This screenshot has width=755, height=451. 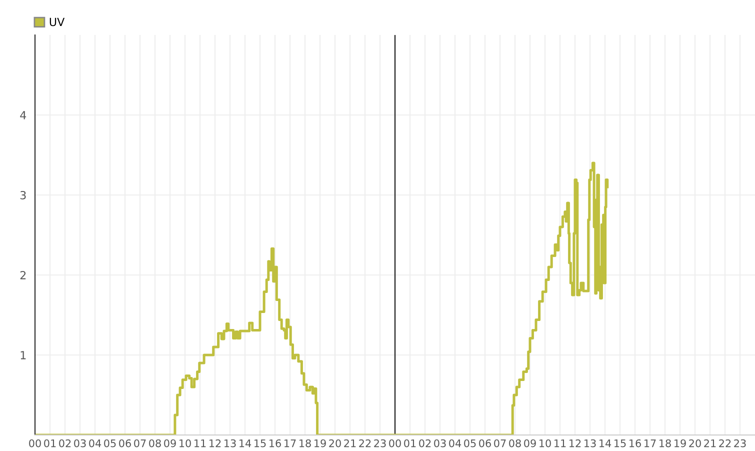 I want to click on legend-label: UV, so click(x=57, y=22).